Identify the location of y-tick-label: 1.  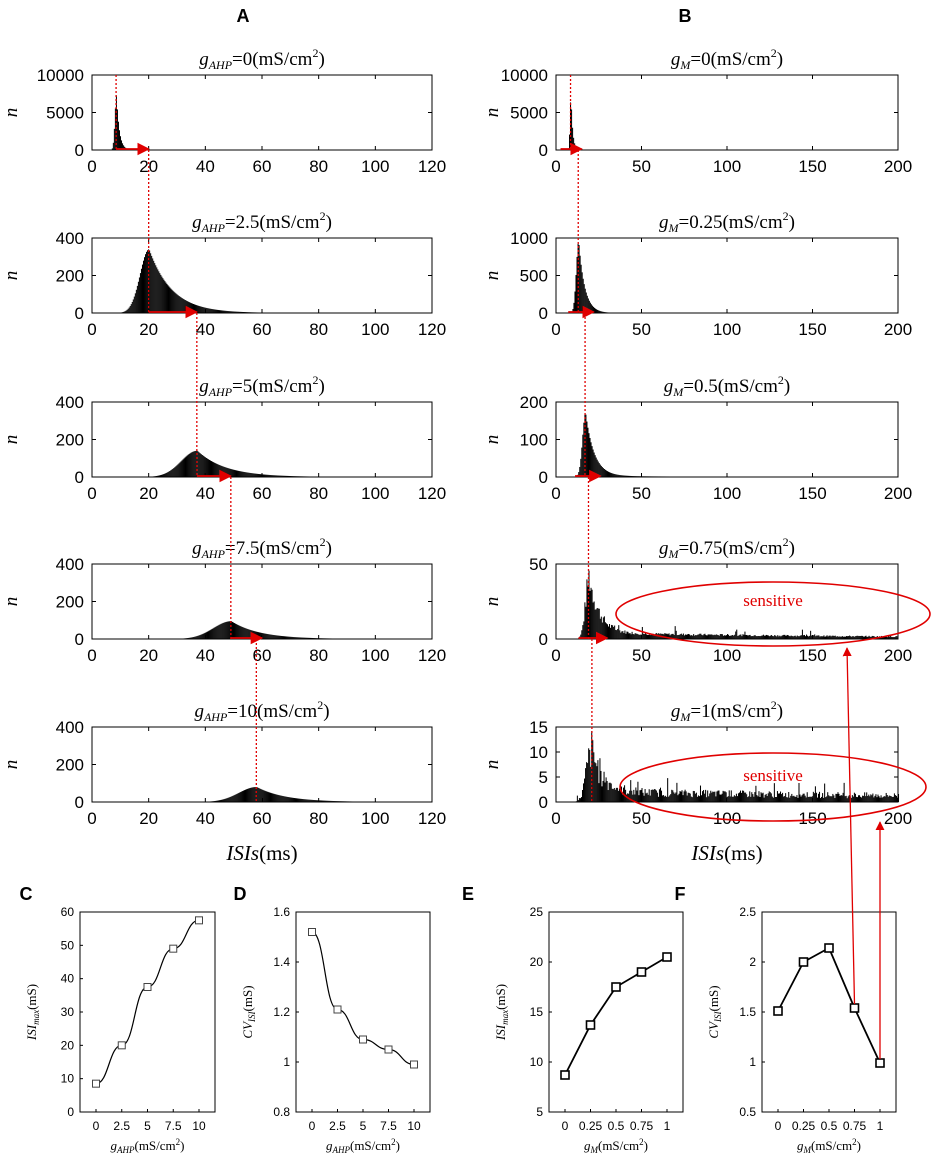
(286, 1062).